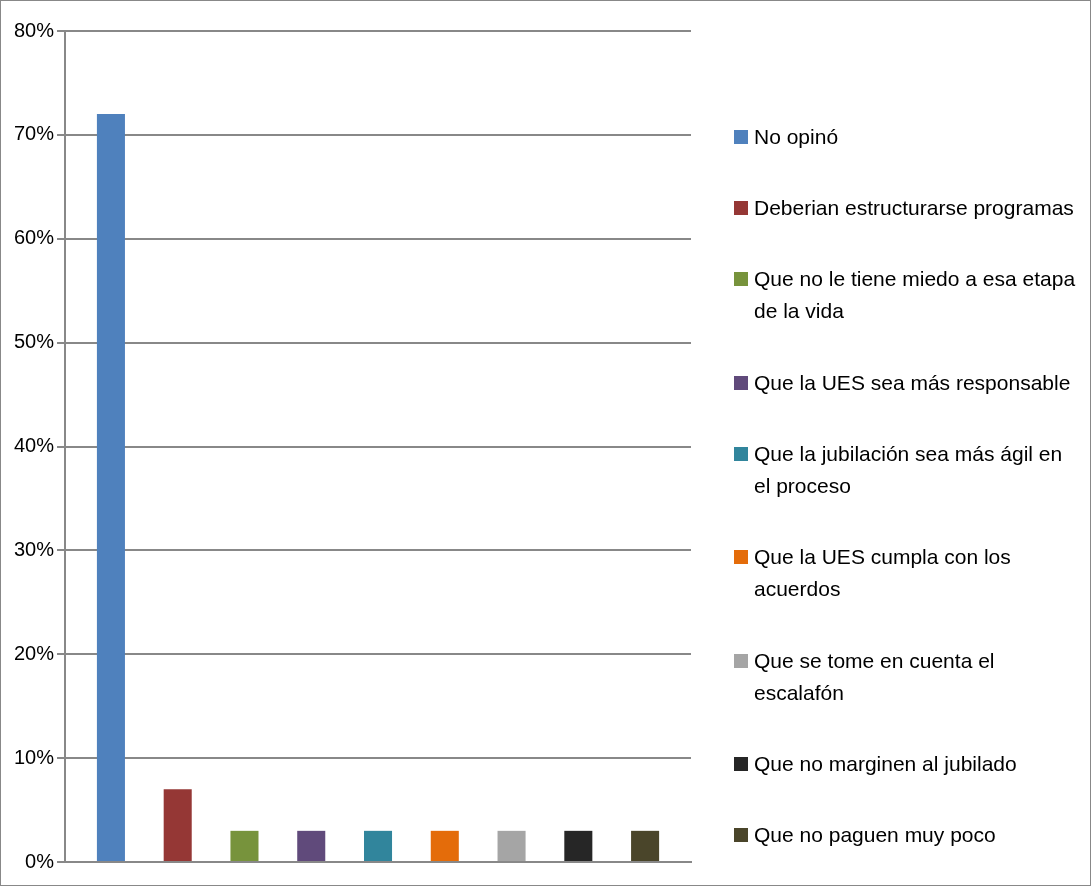  Describe the element at coordinates (40, 860) in the screenshot. I see `y-tick-label: 0%` at that location.